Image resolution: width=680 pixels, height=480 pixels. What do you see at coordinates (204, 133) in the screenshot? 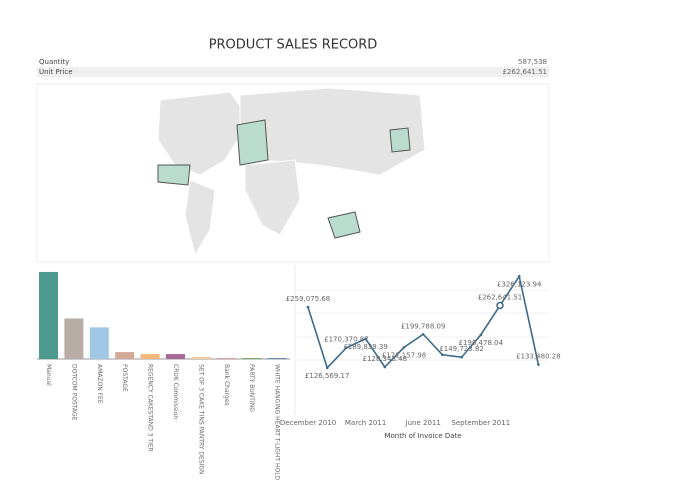
I see `north-america` at bounding box center [204, 133].